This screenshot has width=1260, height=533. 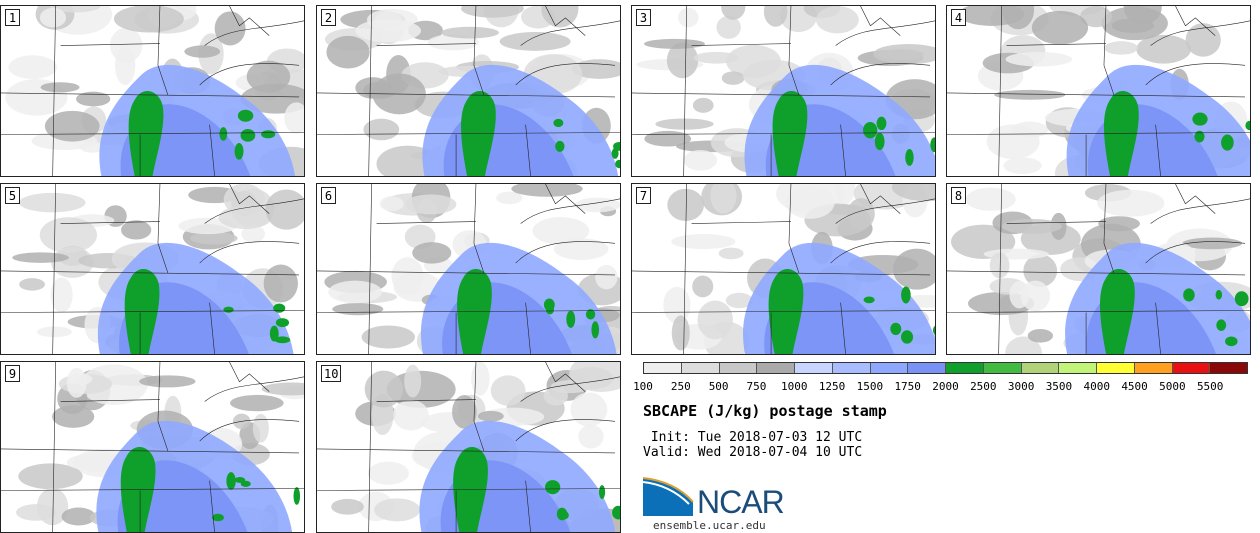 I want to click on colorbar, so click(x=945, y=368).